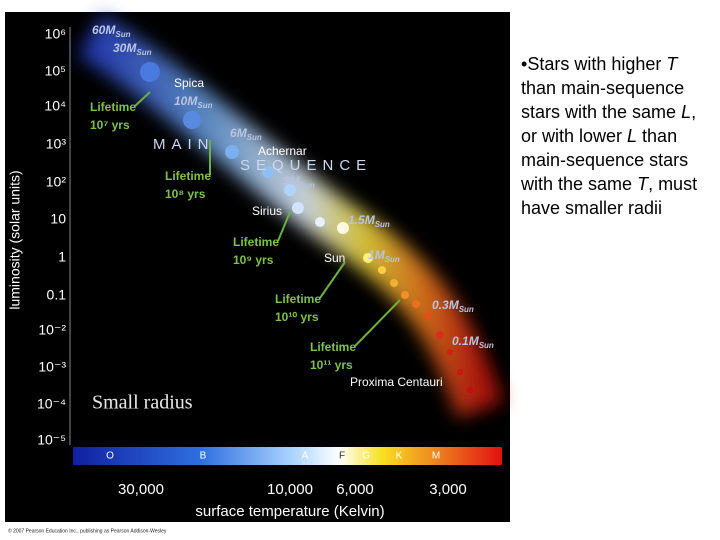 Image resolution: width=720 pixels, height=540 pixels. Describe the element at coordinates (297, 317) in the screenshot. I see `lifetime-value: 10¹⁰ yrs` at that location.